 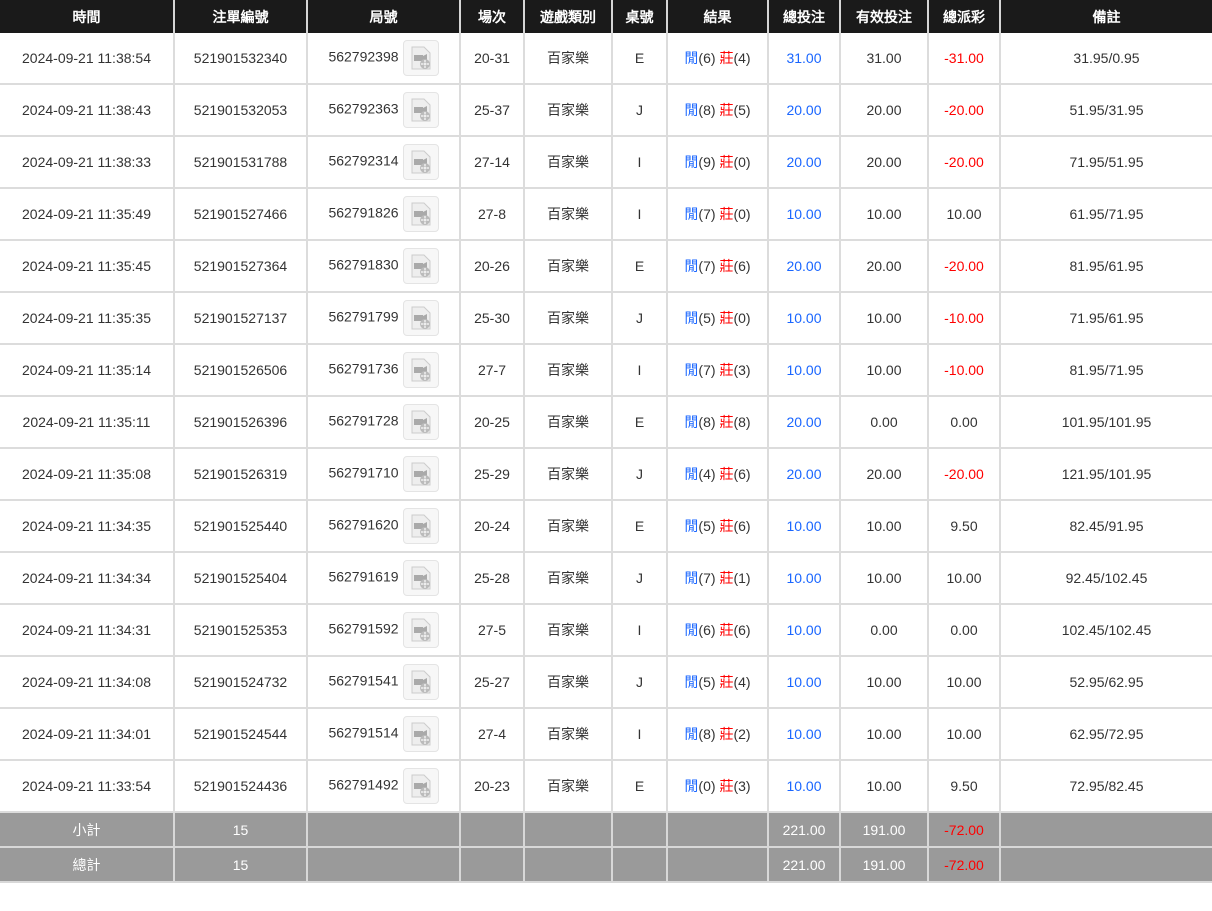 What do you see at coordinates (492, 110) in the screenshot?
I see `shoe-cell: 25-37` at bounding box center [492, 110].